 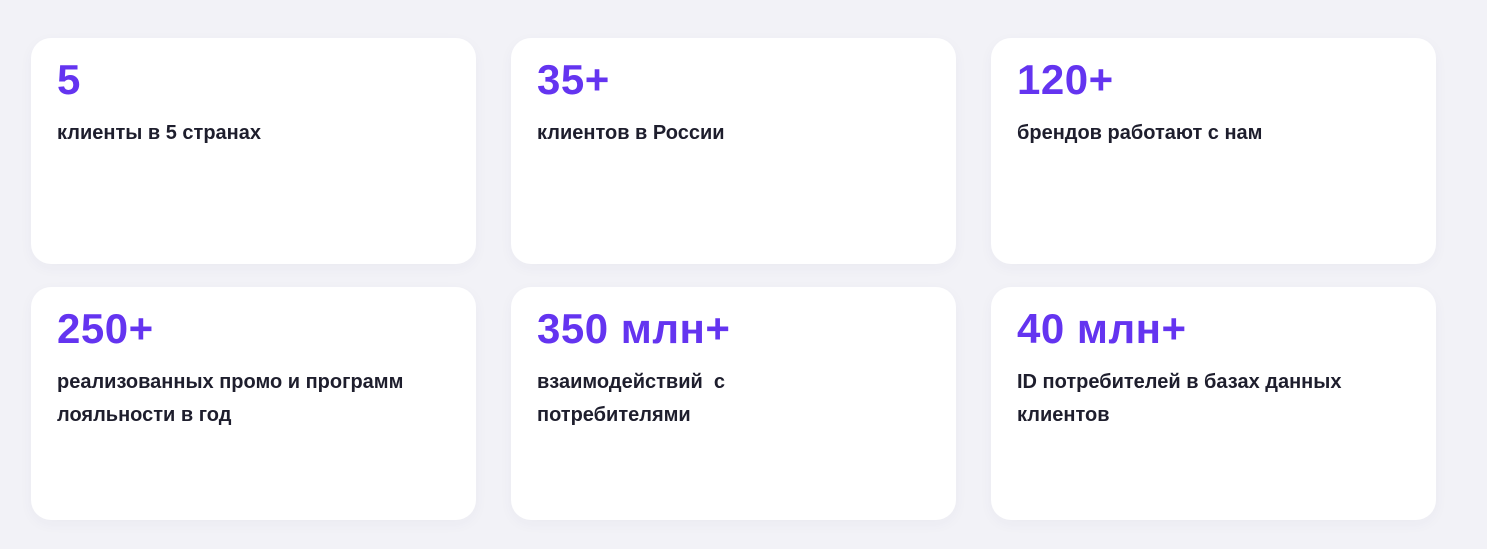 What do you see at coordinates (1102, 328) in the screenshot?
I see `stat-value: 40 млн+` at bounding box center [1102, 328].